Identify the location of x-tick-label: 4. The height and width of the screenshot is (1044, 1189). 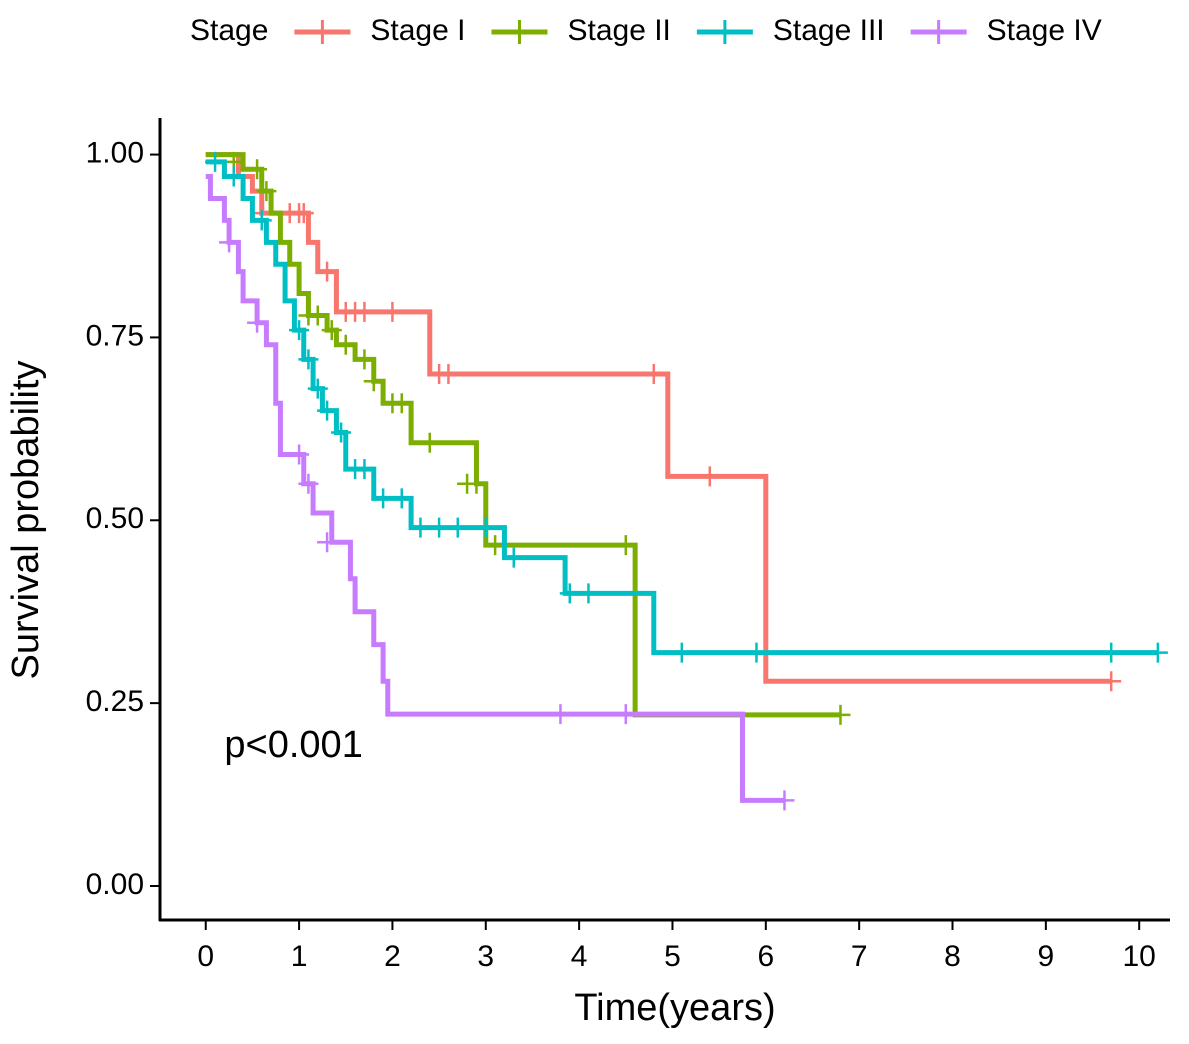
(579, 956).